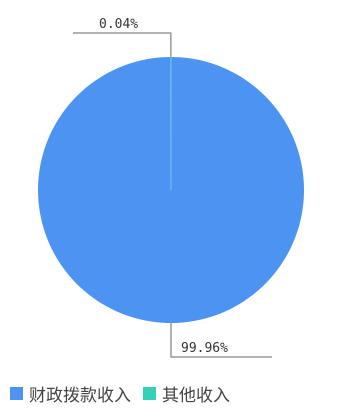 The image size is (337, 420). Describe the element at coordinates (80, 393) in the screenshot. I see `legend-label-0: 财政拨款收入` at that location.